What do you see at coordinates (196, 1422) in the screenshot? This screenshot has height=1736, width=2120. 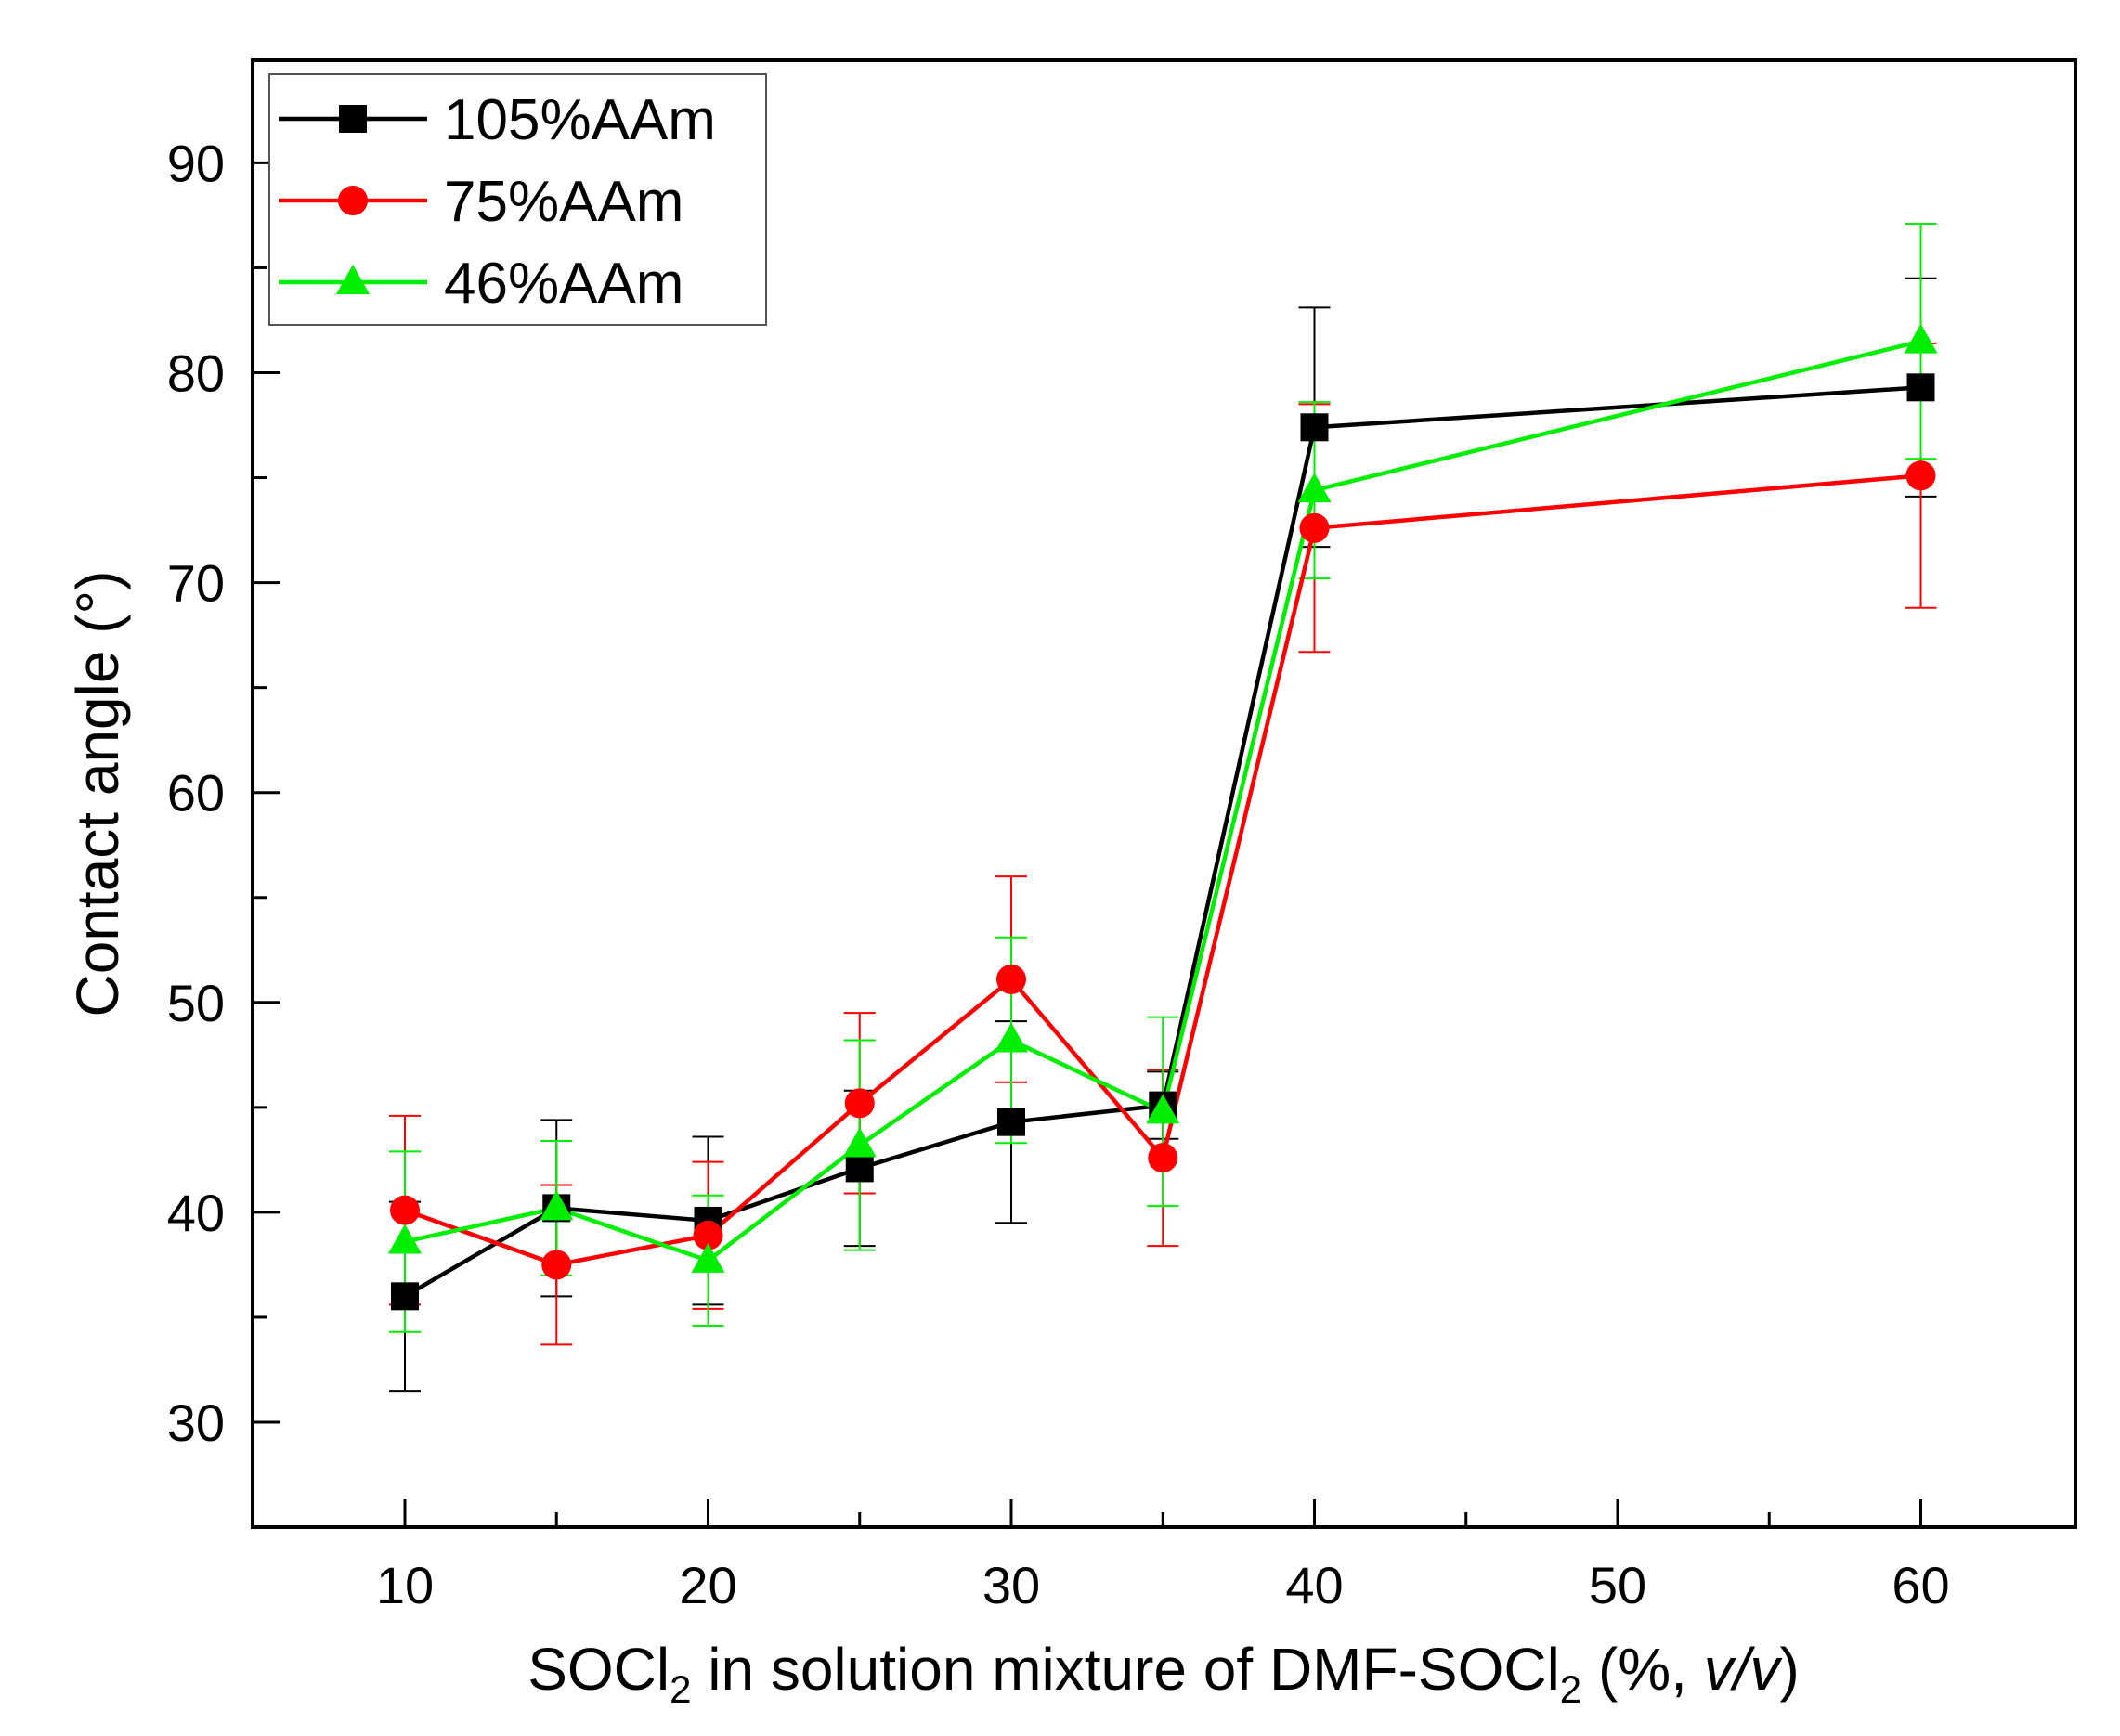 I see `y-tick-label: 30` at bounding box center [196, 1422].